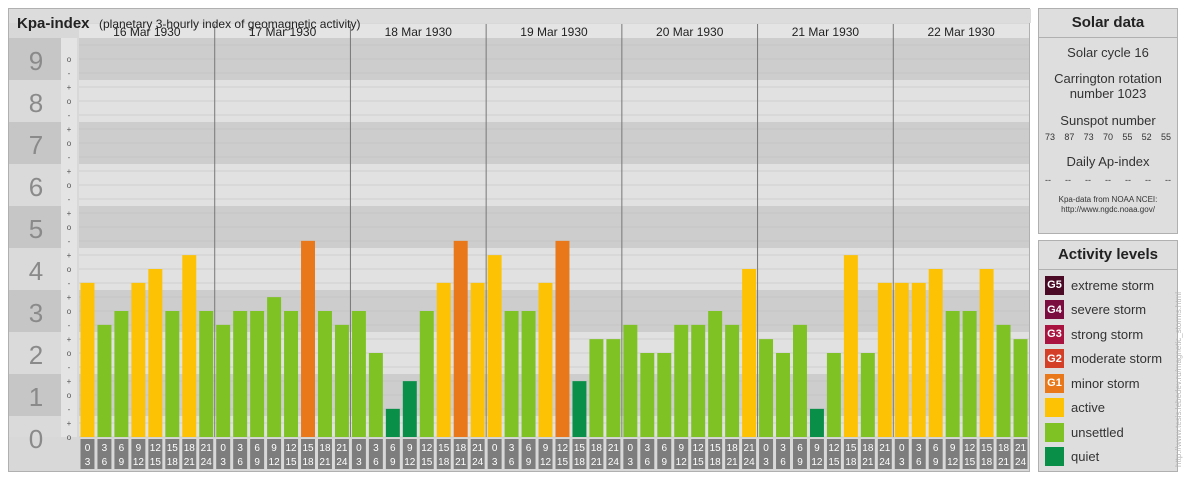 Image resolution: width=1184 pixels, height=480 pixels. What do you see at coordinates (1108, 209) in the screenshot?
I see `data-source-link: http://www.ngdc.noaa.gov/` at bounding box center [1108, 209].